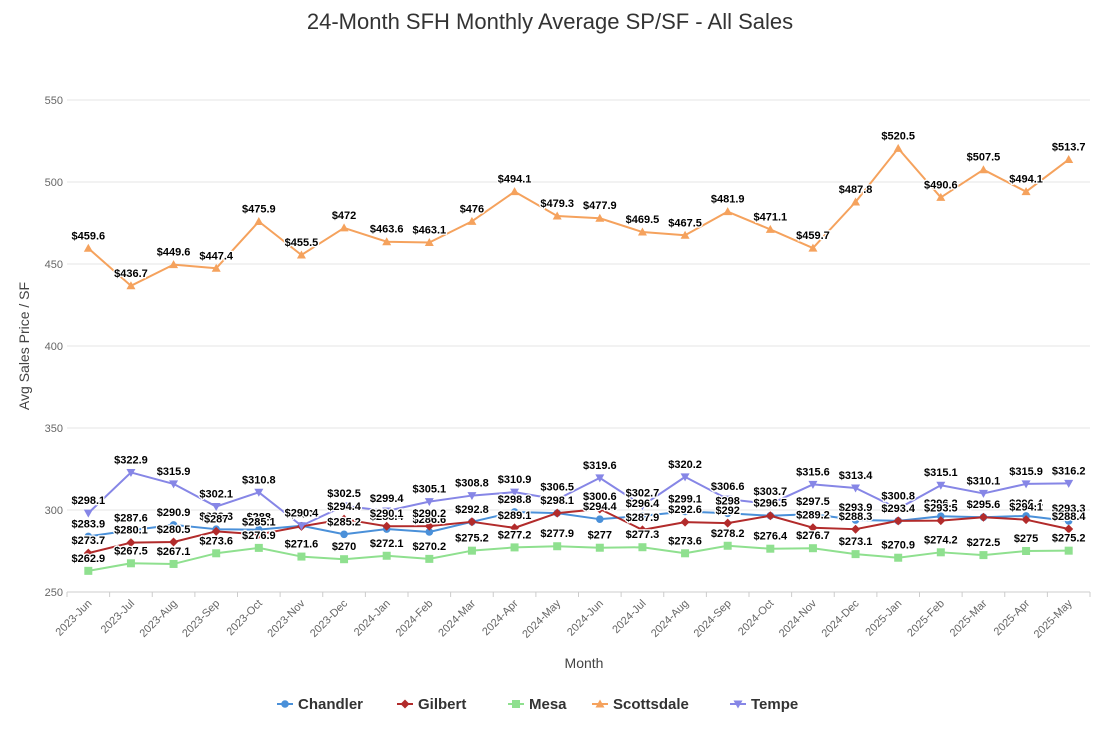  What do you see at coordinates (685, 499) in the screenshot?
I see `chandler-data-label: $299.1` at bounding box center [685, 499].